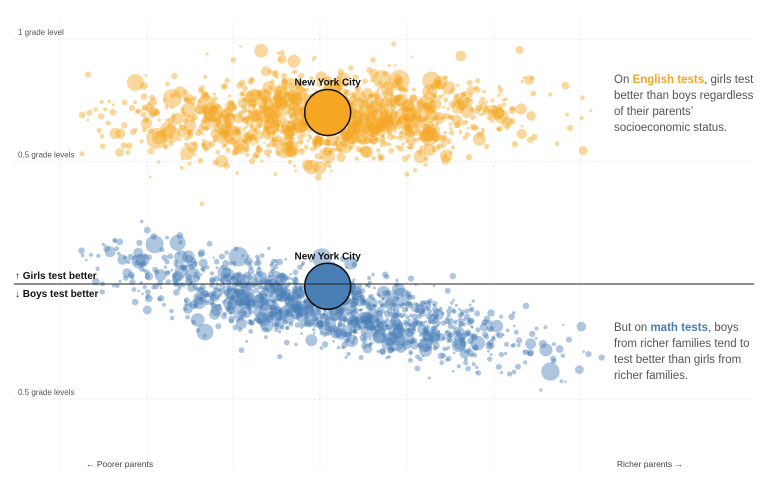 This screenshot has height=481, width=768. What do you see at coordinates (327, 112) in the screenshot?
I see `english-new-york-city-bubble` at bounding box center [327, 112].